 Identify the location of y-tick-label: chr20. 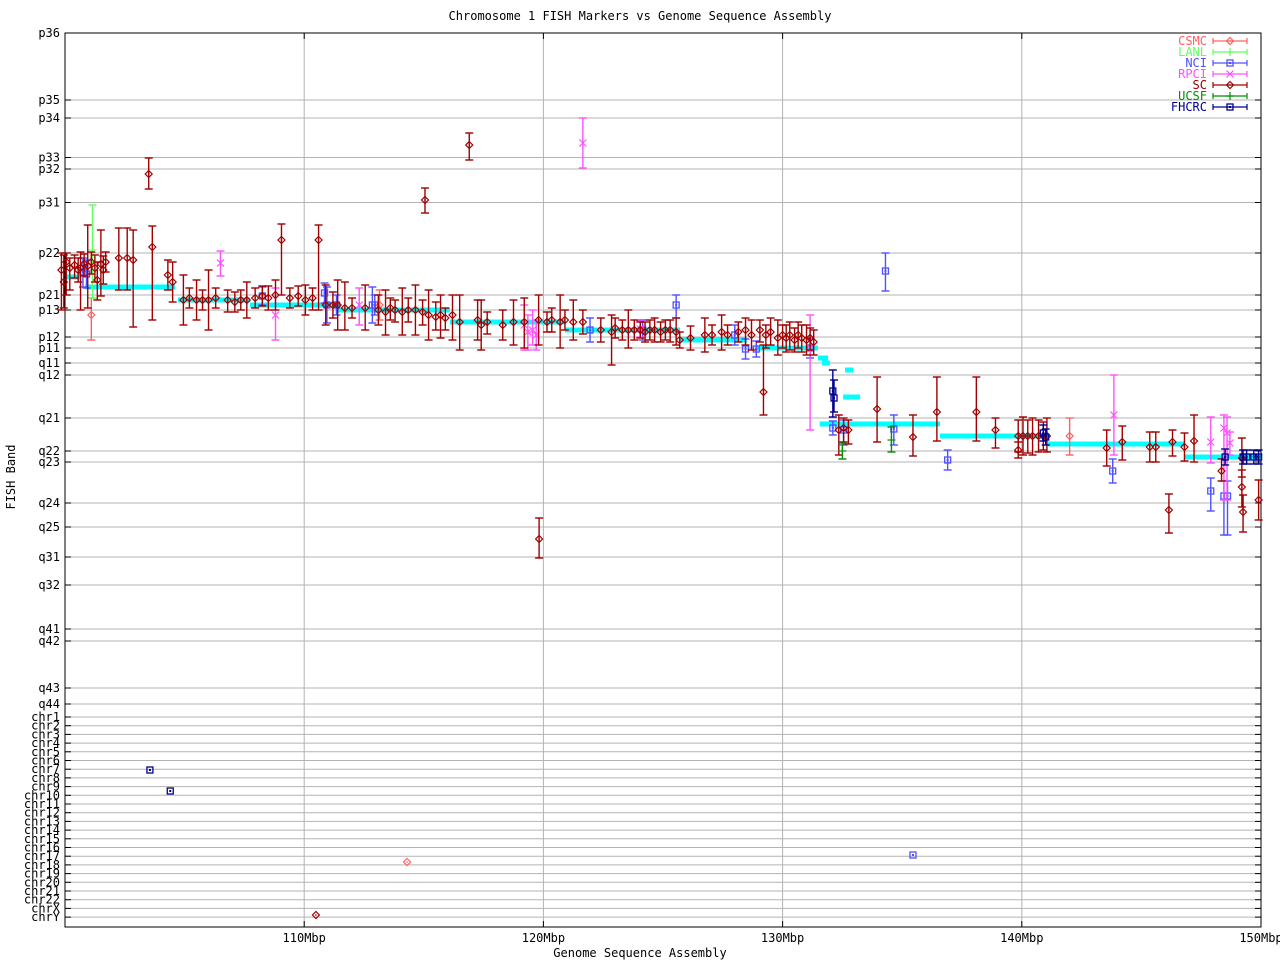
(42, 882).